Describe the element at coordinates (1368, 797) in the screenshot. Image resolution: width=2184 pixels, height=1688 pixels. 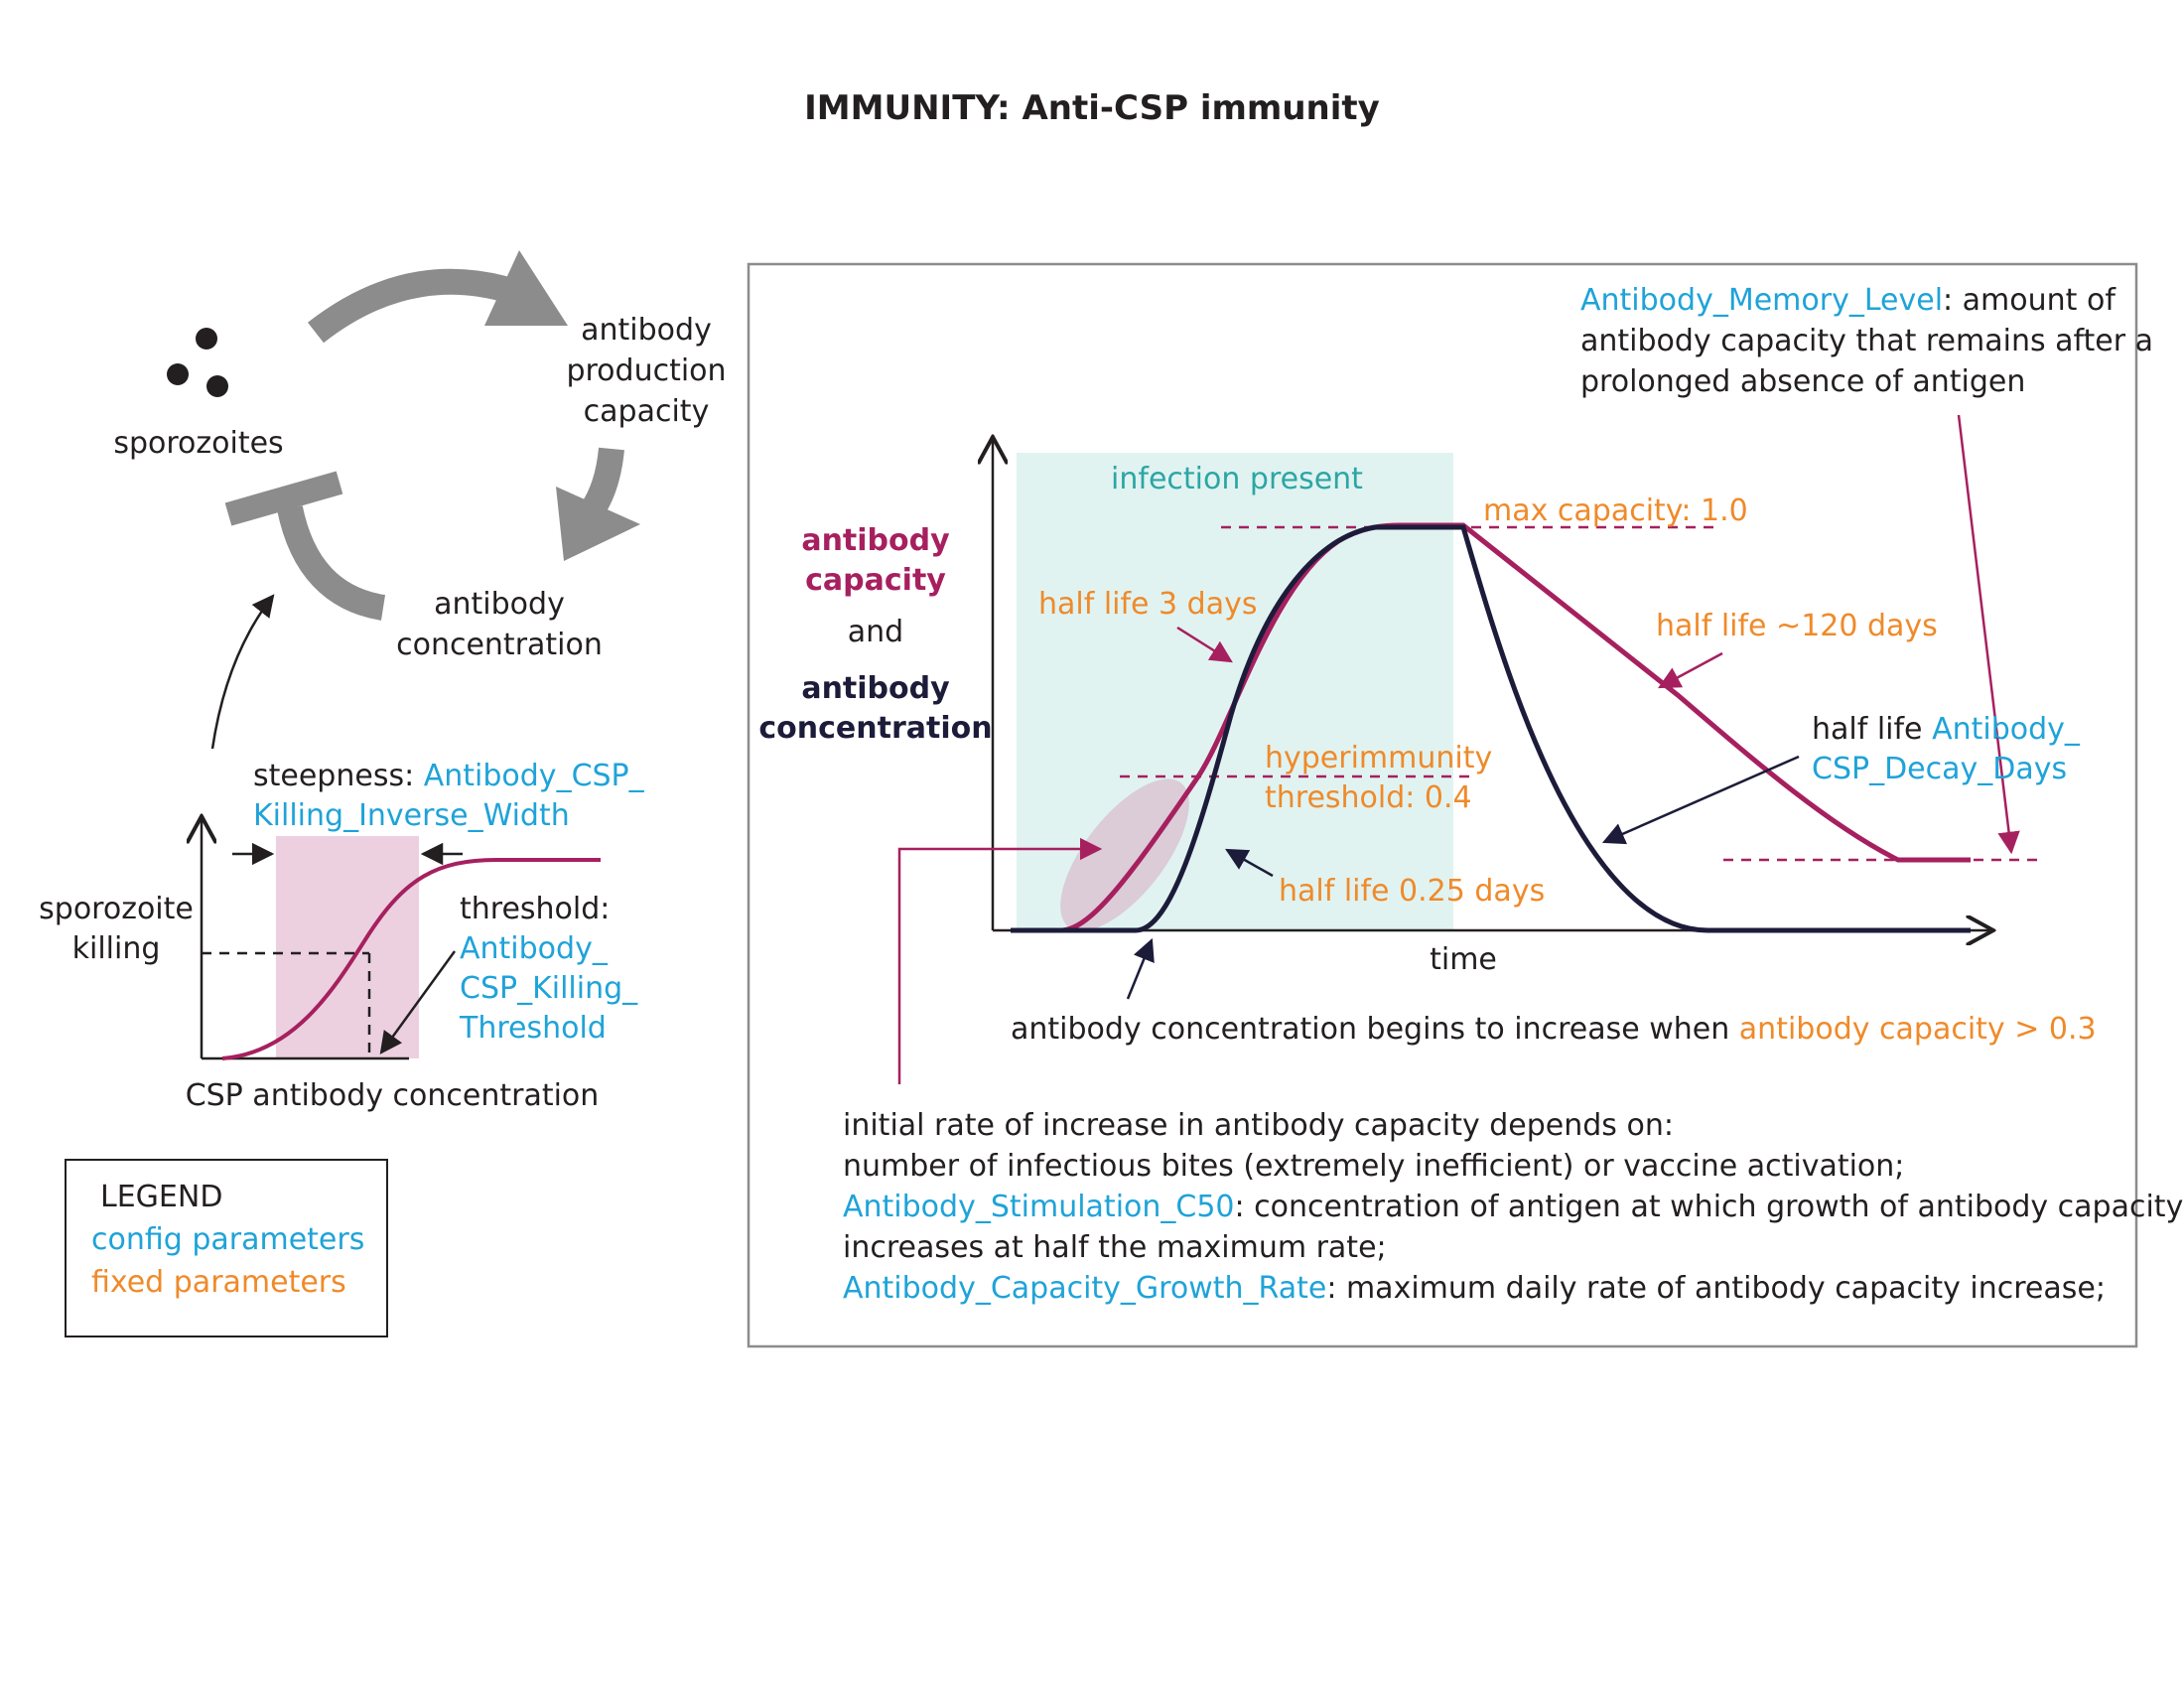
I see `hyperimmunity-label-2: threshold: 0.4` at that location.